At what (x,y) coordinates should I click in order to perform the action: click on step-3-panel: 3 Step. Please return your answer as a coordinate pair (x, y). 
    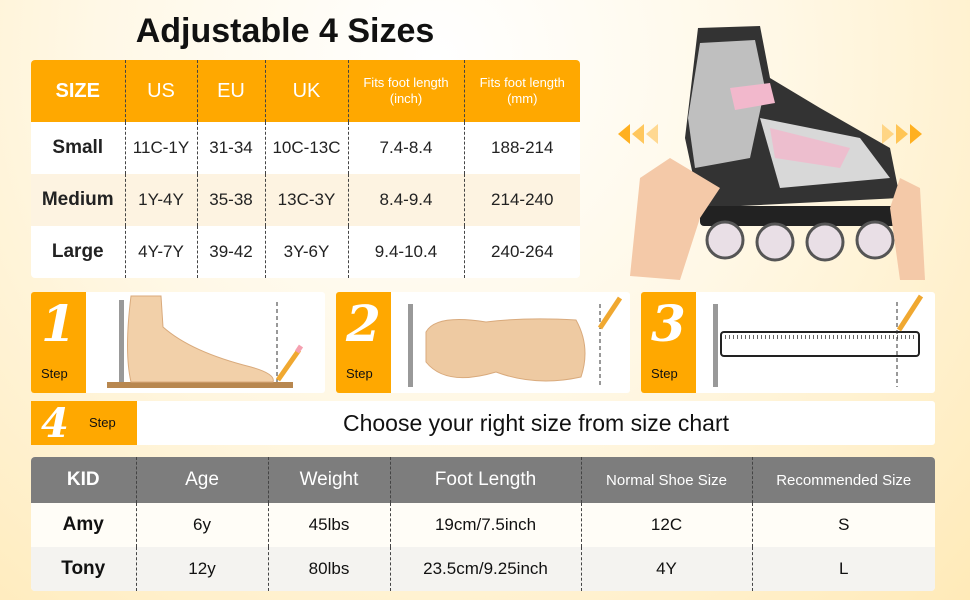
    Looking at the image, I should click on (788, 342).